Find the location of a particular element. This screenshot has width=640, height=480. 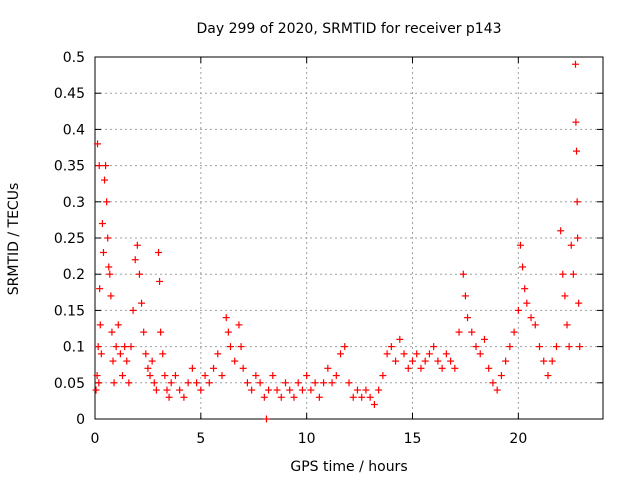

x-tick-label: 0 is located at coordinates (95, 439).